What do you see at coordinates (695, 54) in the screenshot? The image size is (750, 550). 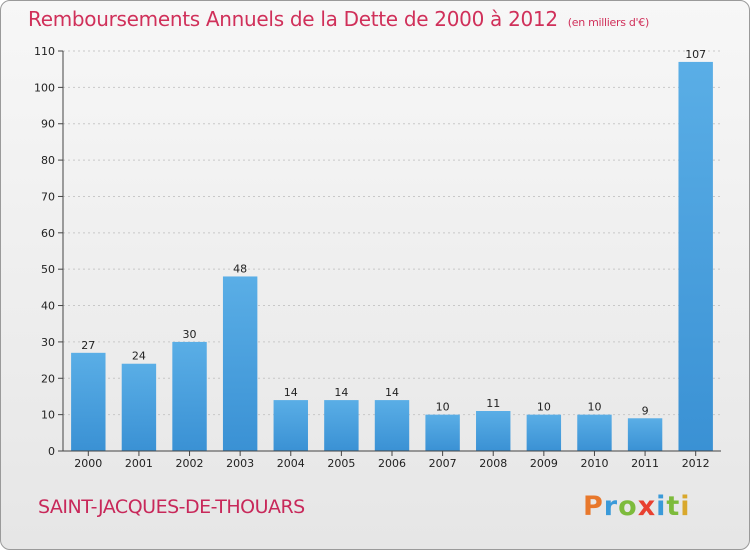 I see `data-label: 107` at bounding box center [695, 54].